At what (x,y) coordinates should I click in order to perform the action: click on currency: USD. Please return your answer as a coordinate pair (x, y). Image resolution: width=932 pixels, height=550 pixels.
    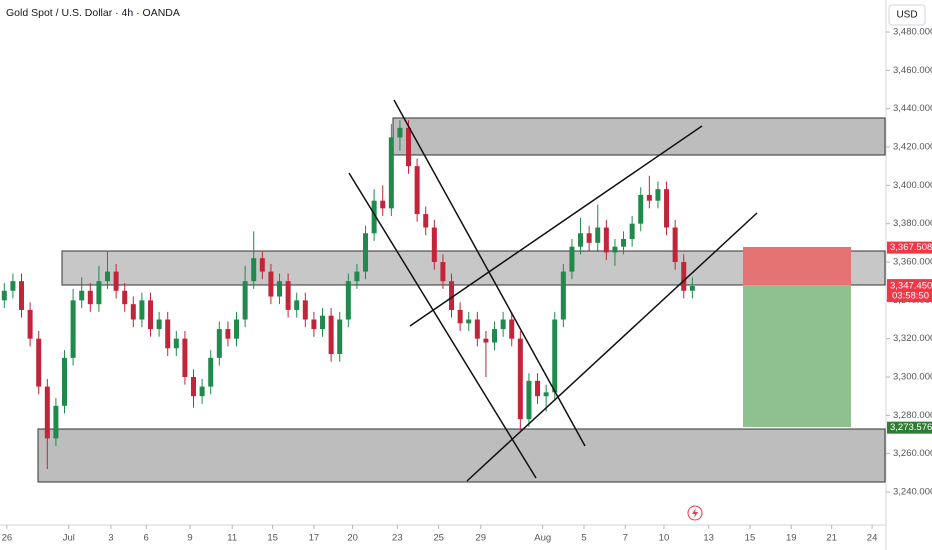
    Looking at the image, I should click on (906, 15).